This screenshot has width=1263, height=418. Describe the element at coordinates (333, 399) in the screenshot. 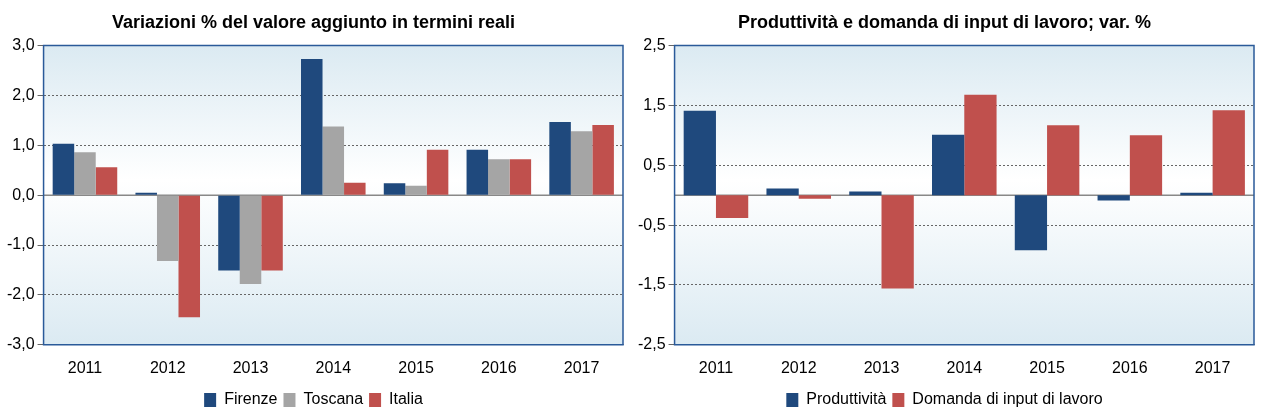

I see `legend-label: Toscana` at that location.